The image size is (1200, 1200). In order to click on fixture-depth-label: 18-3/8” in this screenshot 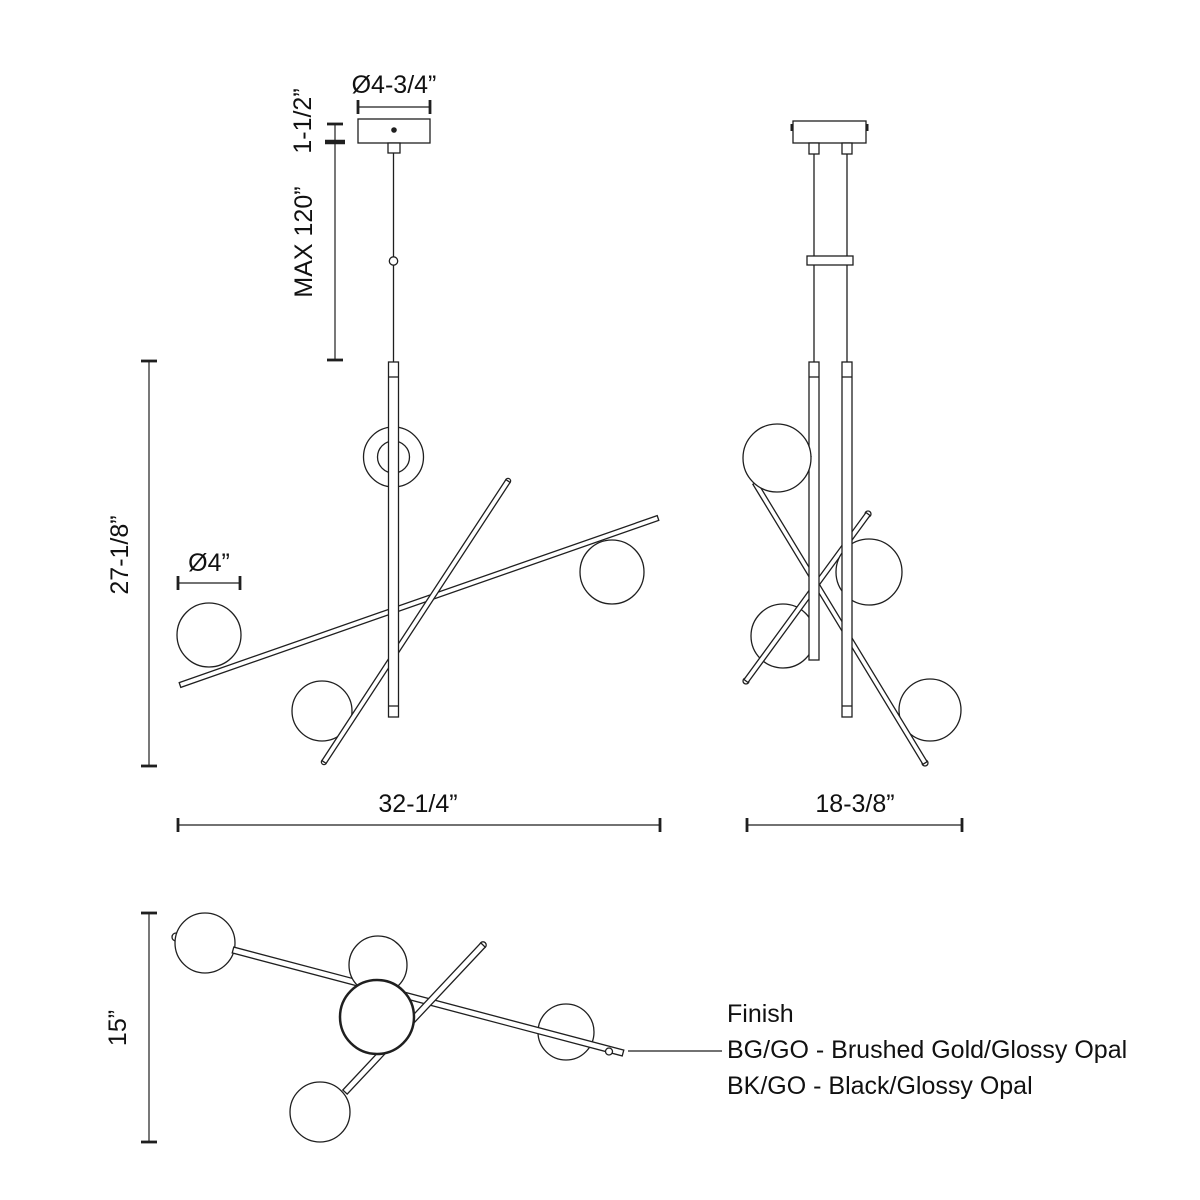, I will do `click(854, 804)`.